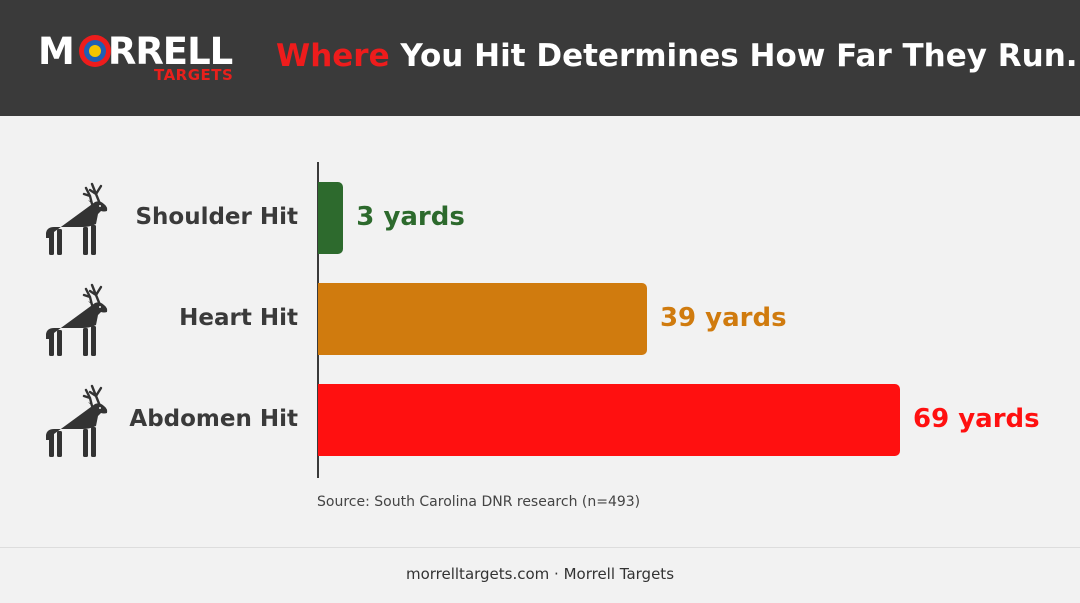  Describe the element at coordinates (410, 217) in the screenshot. I see `value-label: 3 yards` at that location.